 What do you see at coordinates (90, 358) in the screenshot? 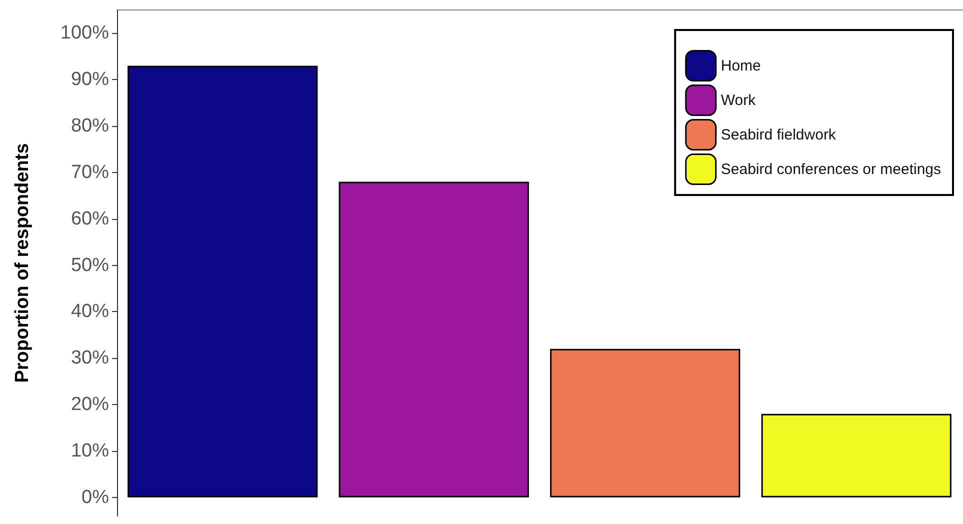
I see `y-tick-label: 30%` at bounding box center [90, 358].